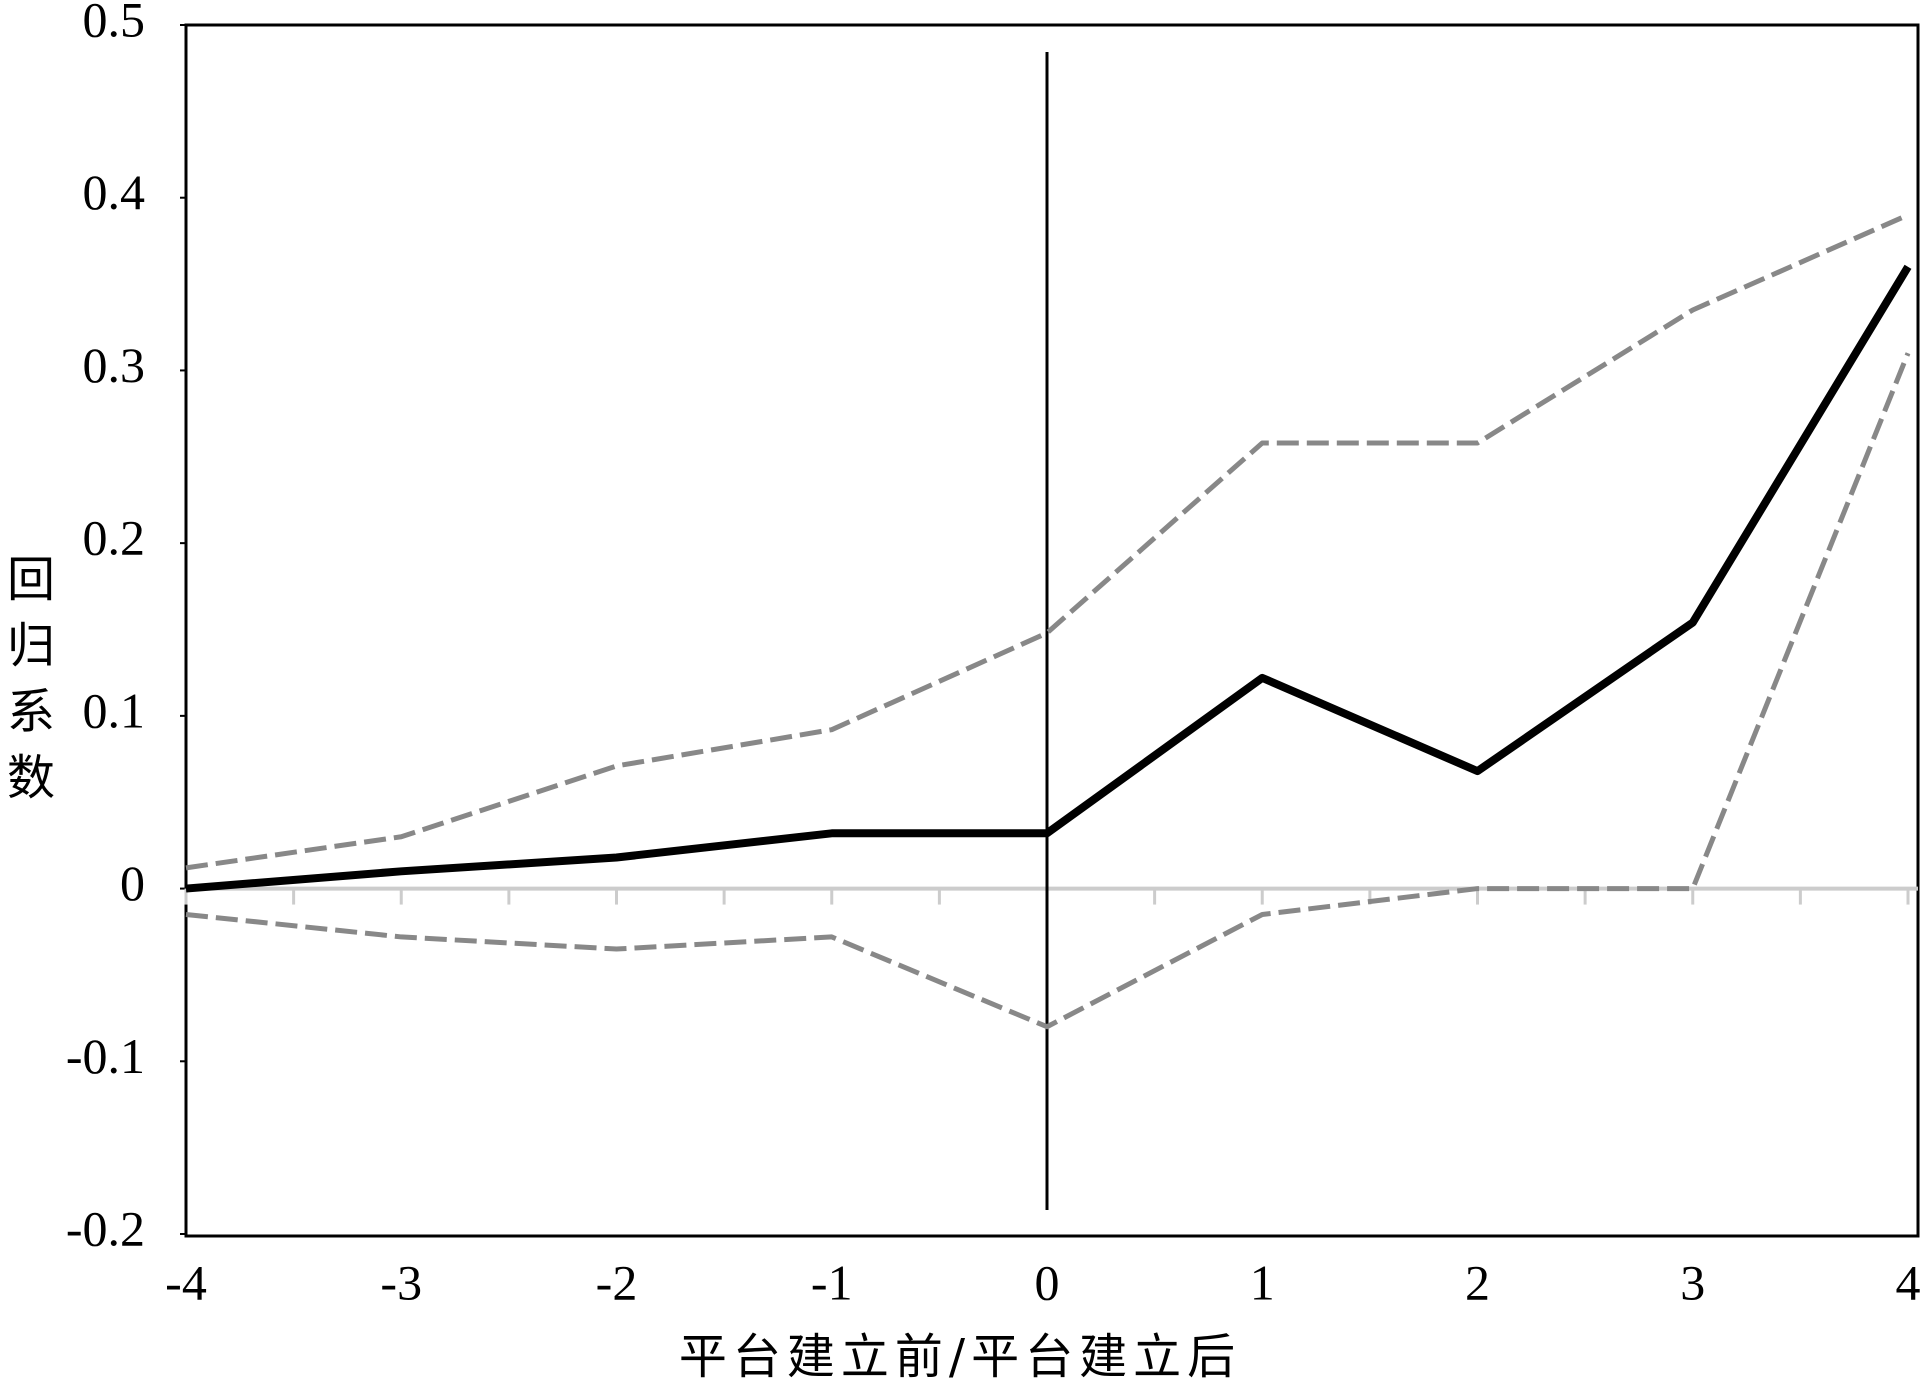  Describe the element at coordinates (832, 1282) in the screenshot. I see `x-tick-label: -1` at that location.